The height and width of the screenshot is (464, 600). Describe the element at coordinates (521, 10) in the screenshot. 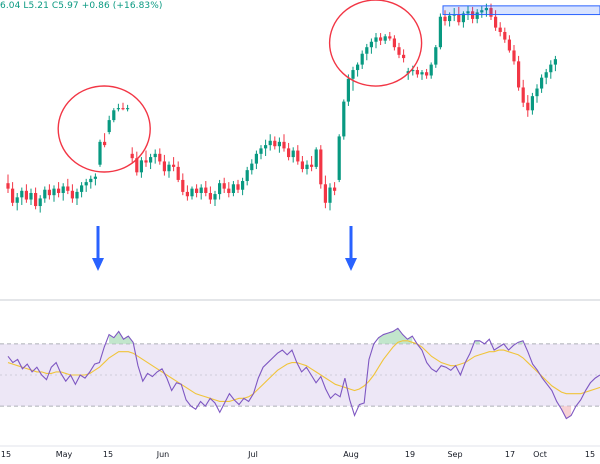

I see `resistance-zone` at that location.